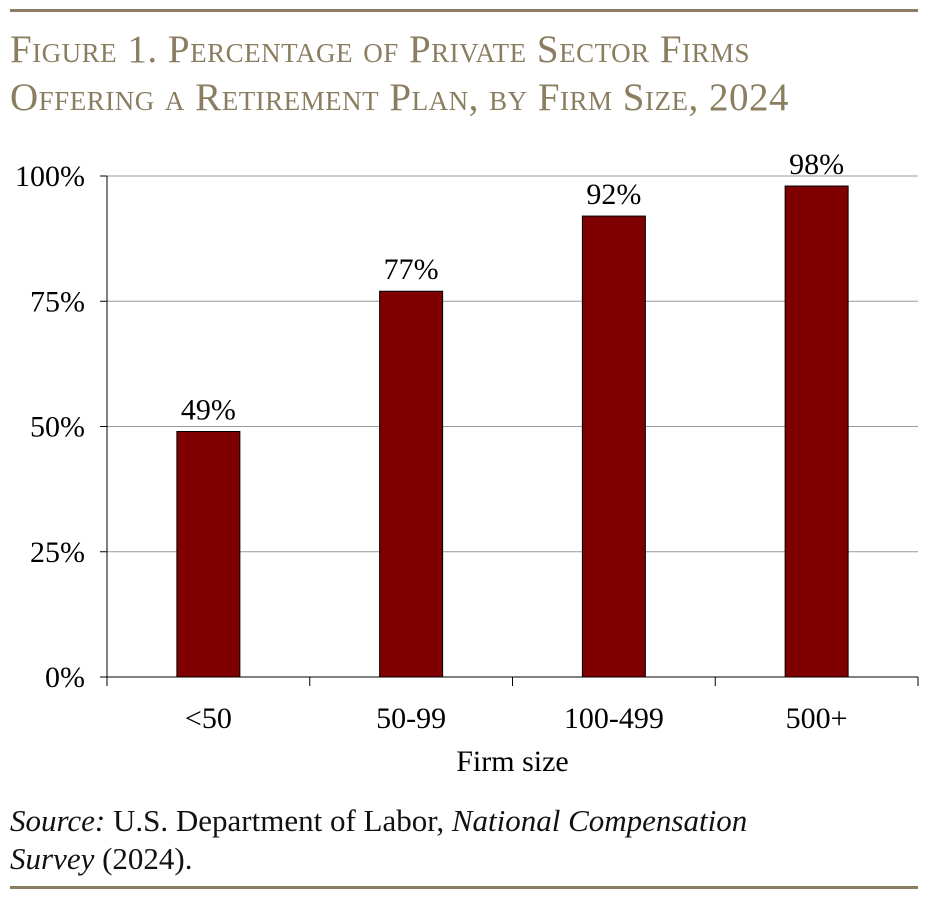 The height and width of the screenshot is (901, 928). Describe the element at coordinates (58, 820) in the screenshot. I see `source-label: Source:` at that location.